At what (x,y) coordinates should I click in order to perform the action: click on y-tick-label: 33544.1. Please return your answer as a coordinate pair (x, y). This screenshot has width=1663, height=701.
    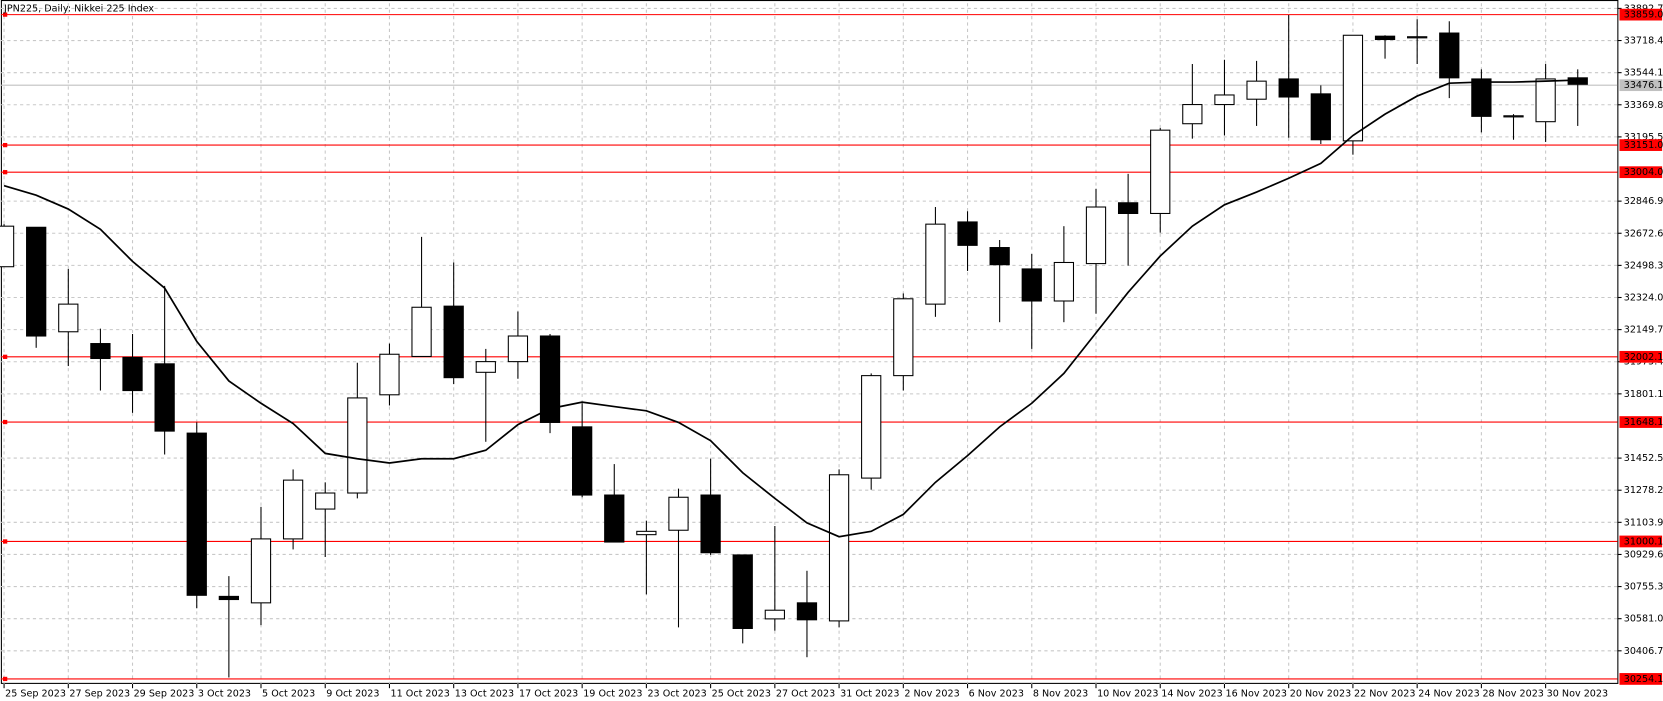
    Looking at the image, I should click on (1643, 73).